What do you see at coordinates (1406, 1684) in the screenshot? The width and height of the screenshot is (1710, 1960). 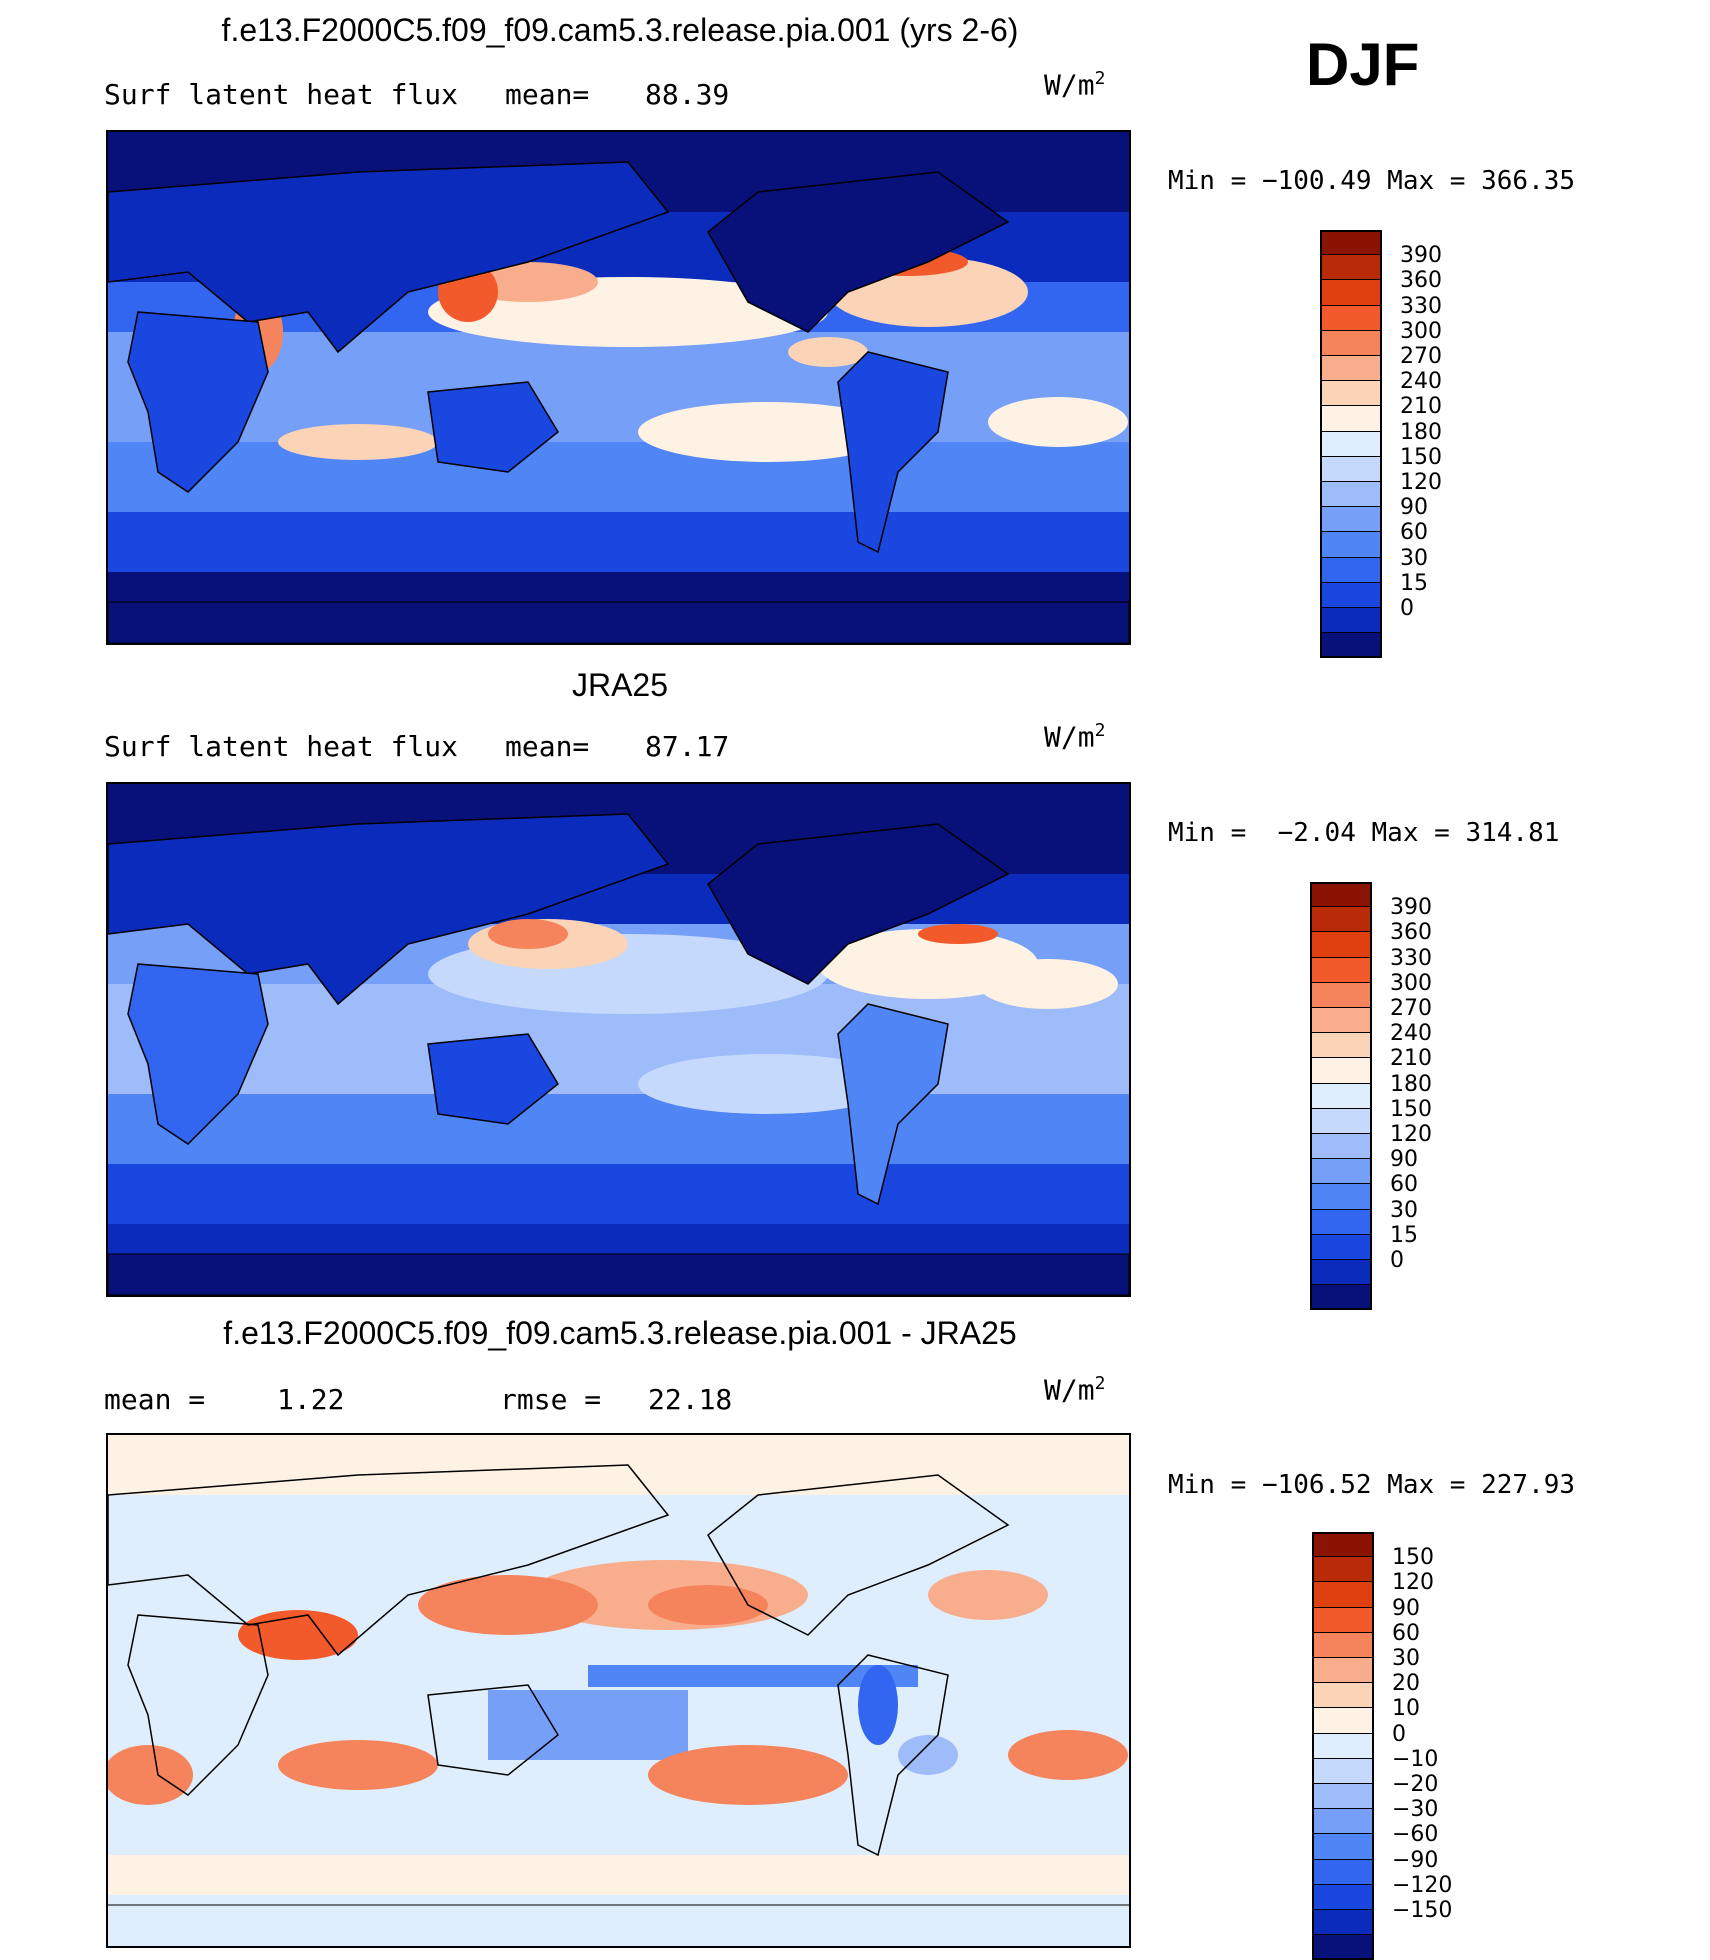 I see `colorbar-2-tick-label: 20` at bounding box center [1406, 1684].